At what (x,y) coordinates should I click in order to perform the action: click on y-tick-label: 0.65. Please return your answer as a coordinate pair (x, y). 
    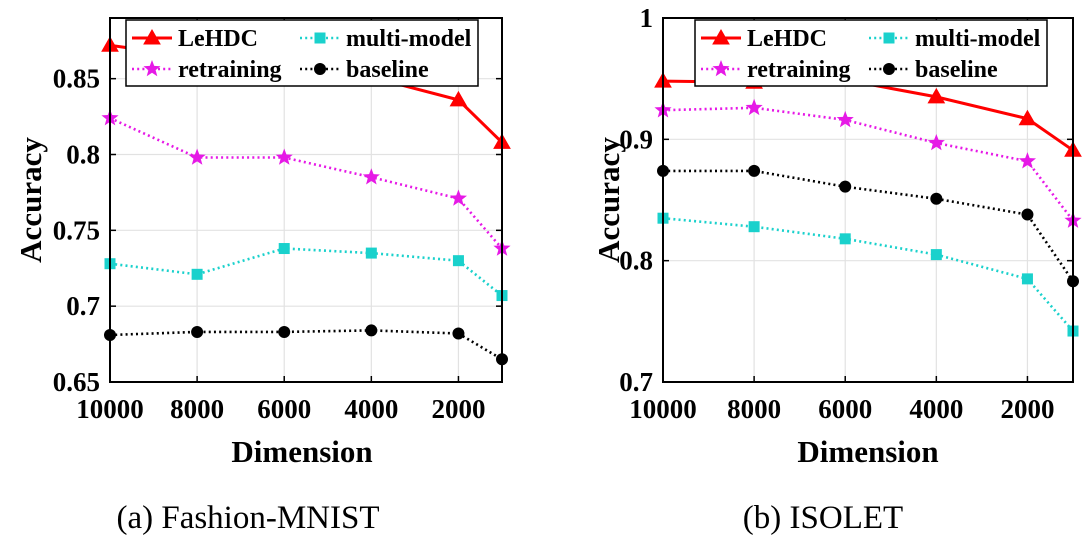
    Looking at the image, I should click on (76, 382).